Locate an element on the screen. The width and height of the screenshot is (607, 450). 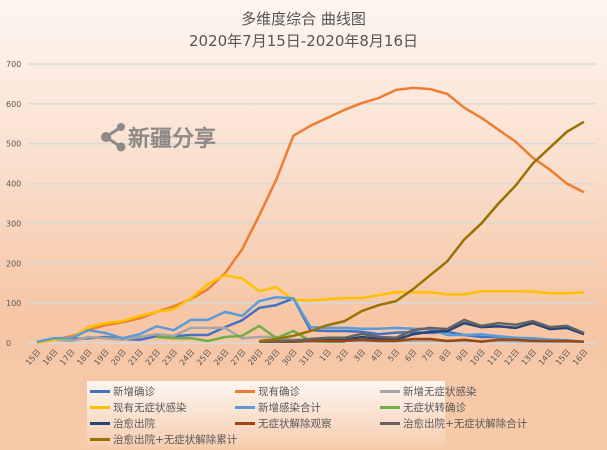
legend-label: 现有确诊 is located at coordinates (279, 392).